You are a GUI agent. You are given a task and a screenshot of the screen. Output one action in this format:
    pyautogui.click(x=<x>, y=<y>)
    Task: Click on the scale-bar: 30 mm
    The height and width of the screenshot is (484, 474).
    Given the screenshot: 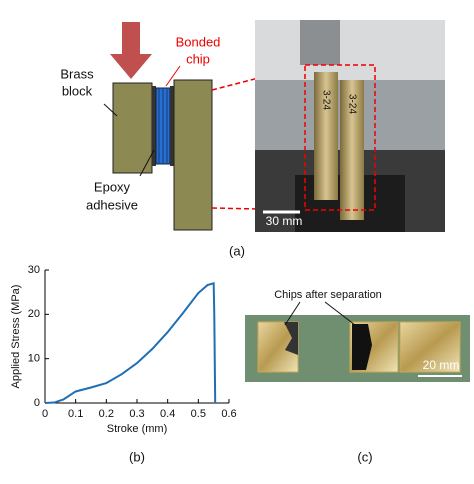 What is the action you would take?
    pyautogui.click(x=284, y=221)
    